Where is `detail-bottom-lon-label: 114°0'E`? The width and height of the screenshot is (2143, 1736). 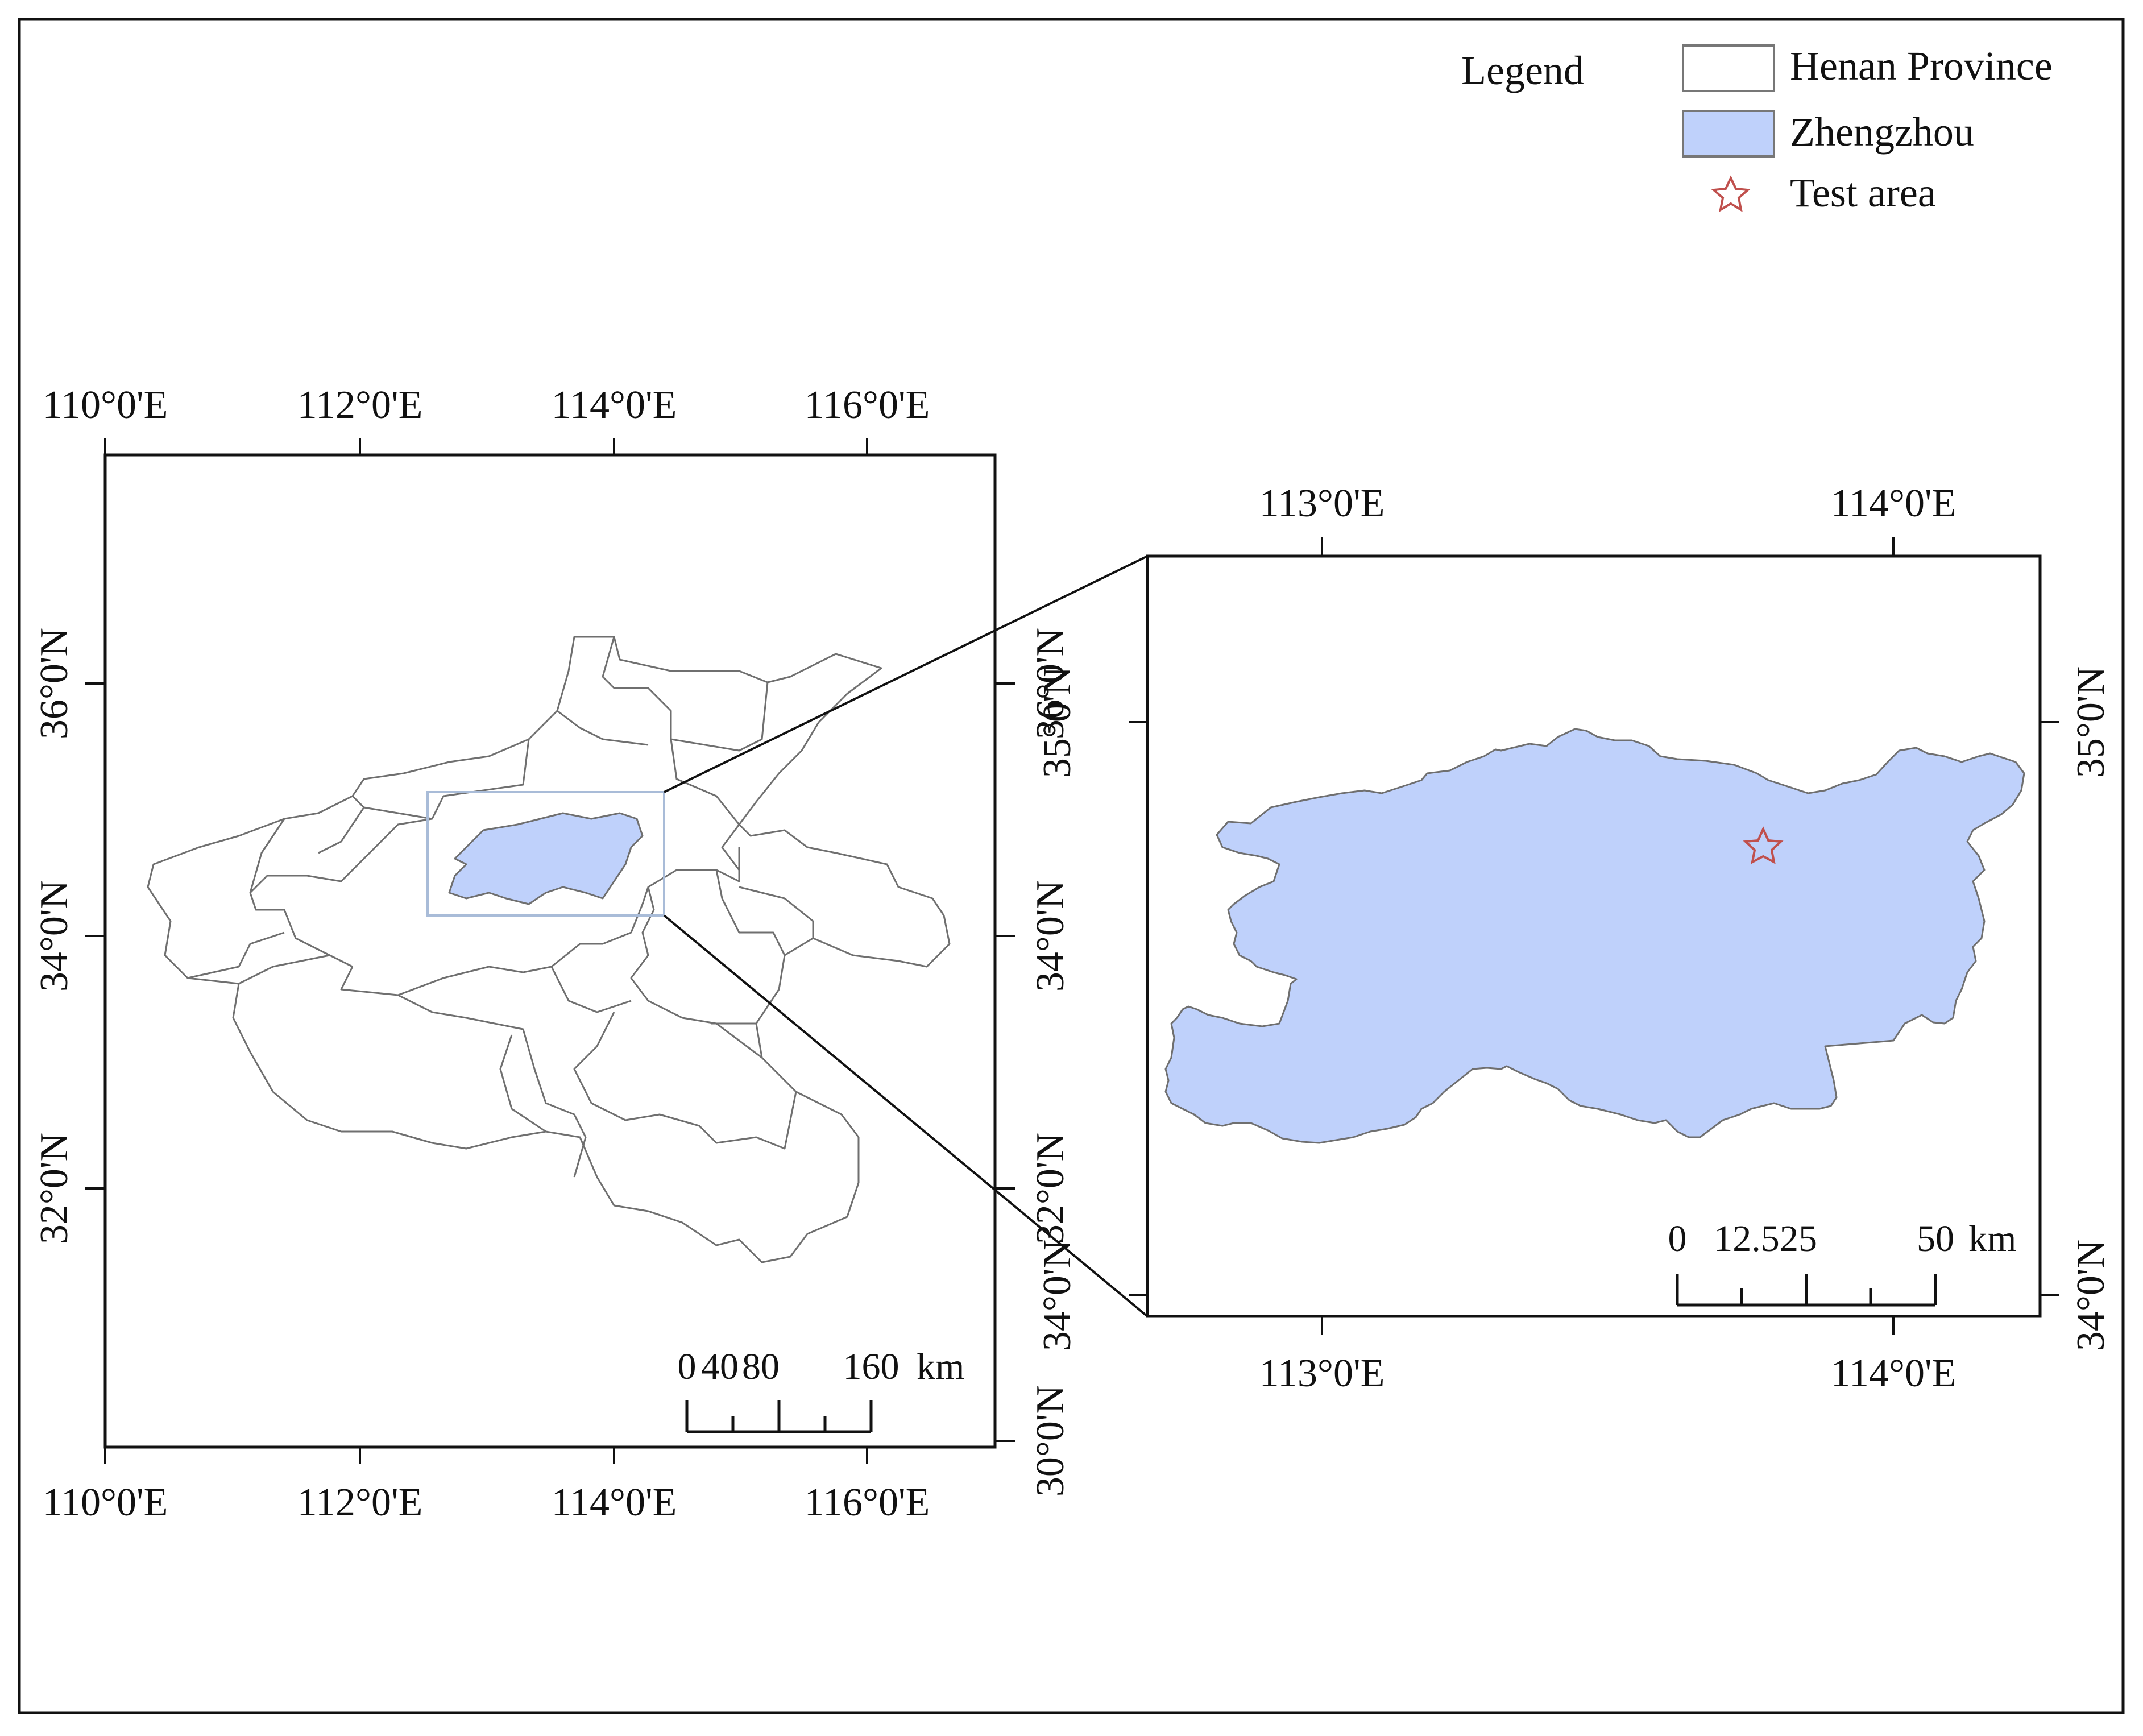 detail-bottom-lon-label: 114°0'E is located at coordinates (1894, 1373).